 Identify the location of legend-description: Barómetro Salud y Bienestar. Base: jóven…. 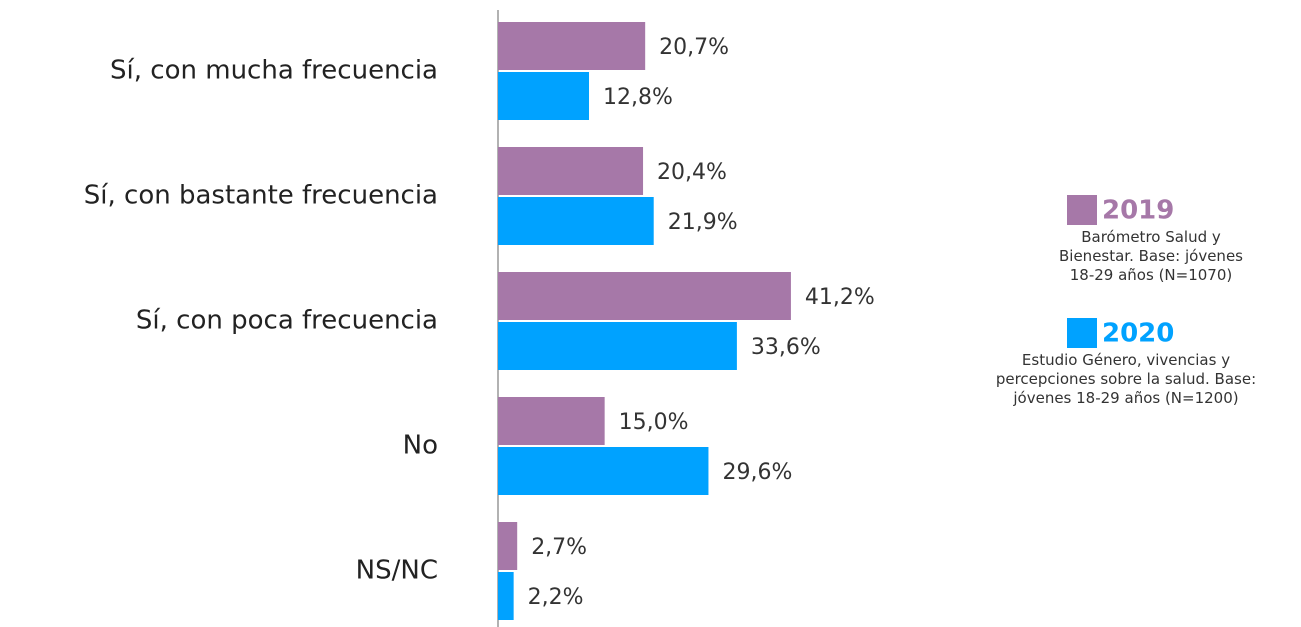
(1151, 256).